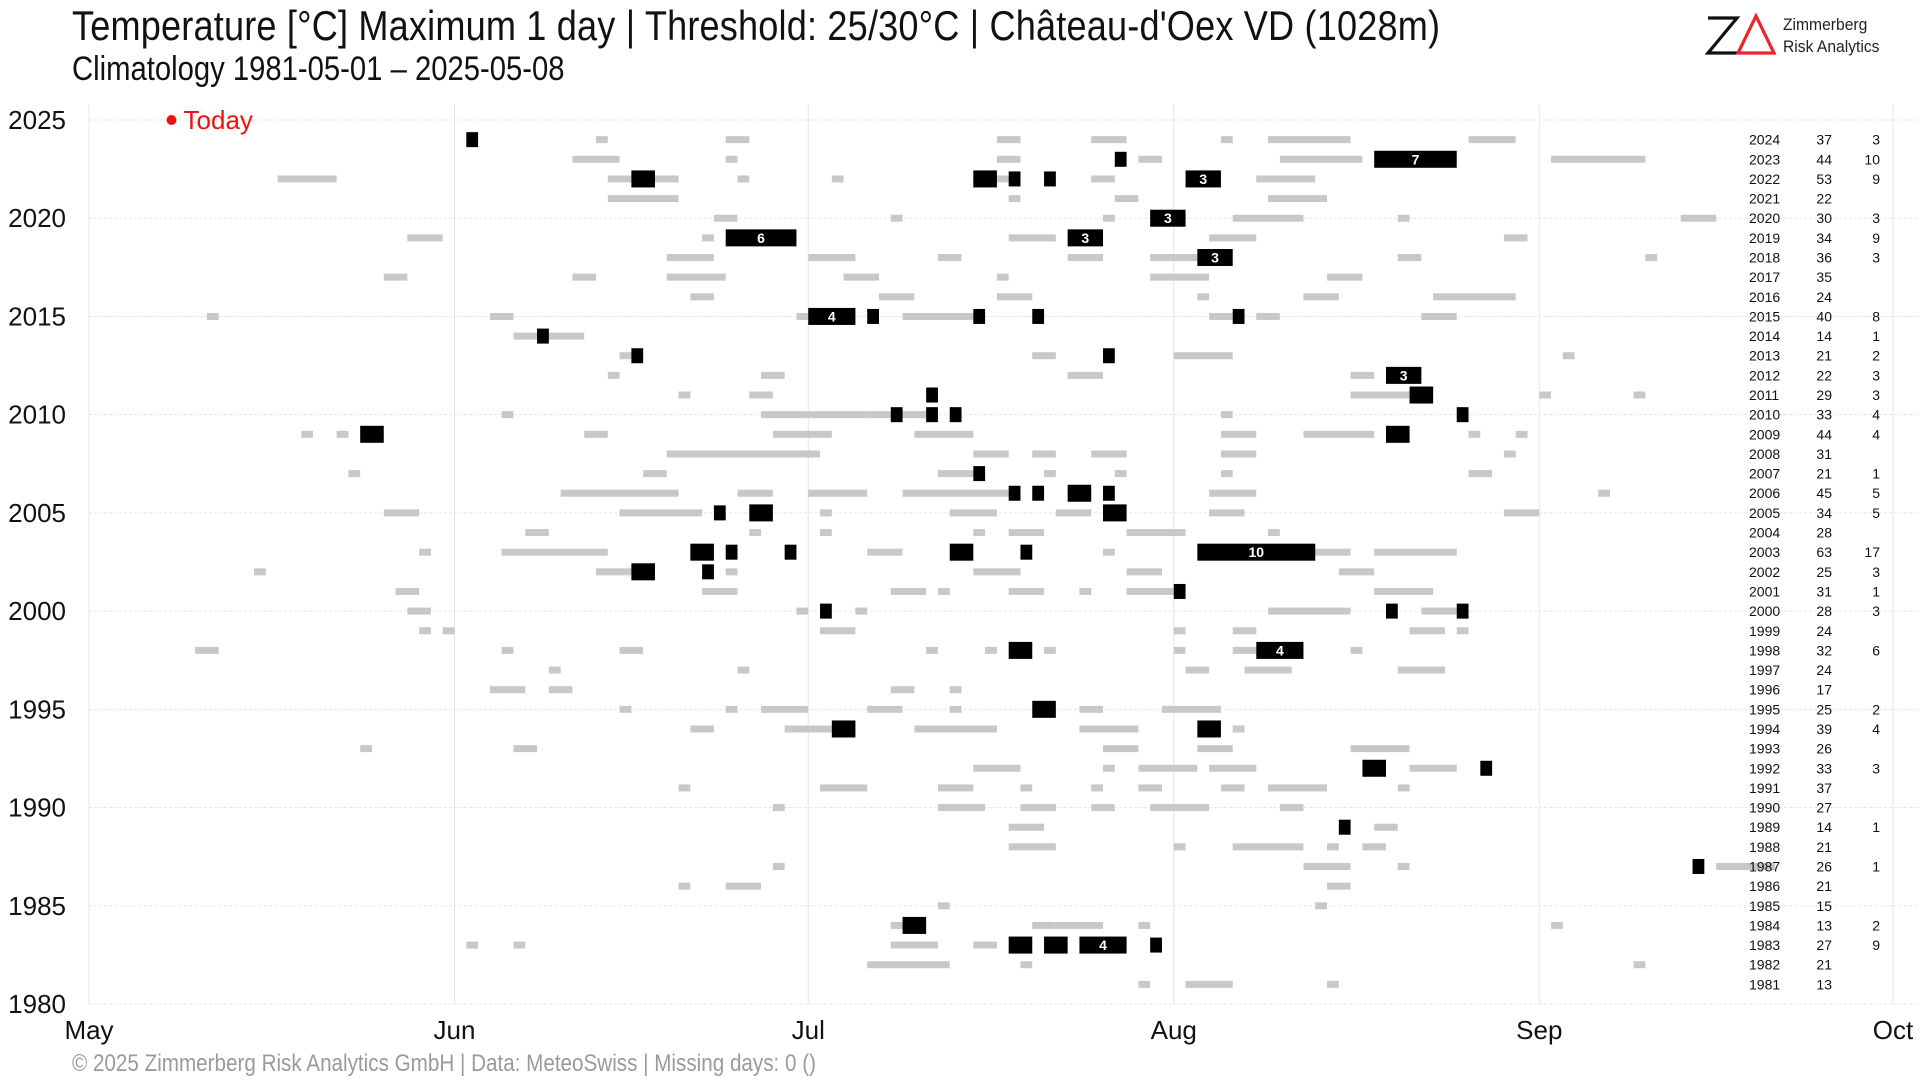 The image size is (1920, 1080). Describe the element at coordinates (1824, 729) in the screenshot. I see `summary-days-25: 39` at that location.